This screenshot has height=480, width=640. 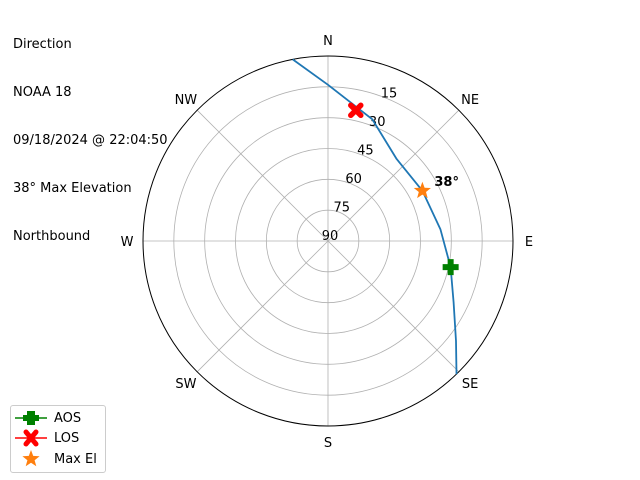 I want to click on compass-label: NE, so click(x=470, y=100).